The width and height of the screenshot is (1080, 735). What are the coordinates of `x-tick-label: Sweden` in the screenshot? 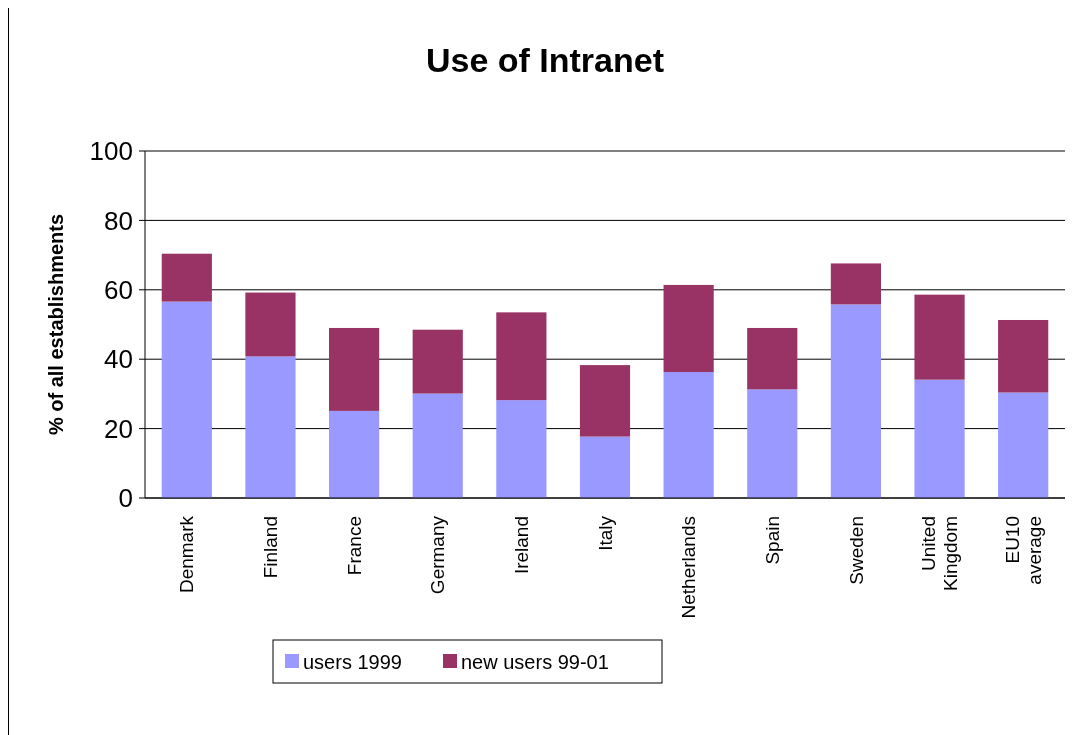 It's located at (856, 550).